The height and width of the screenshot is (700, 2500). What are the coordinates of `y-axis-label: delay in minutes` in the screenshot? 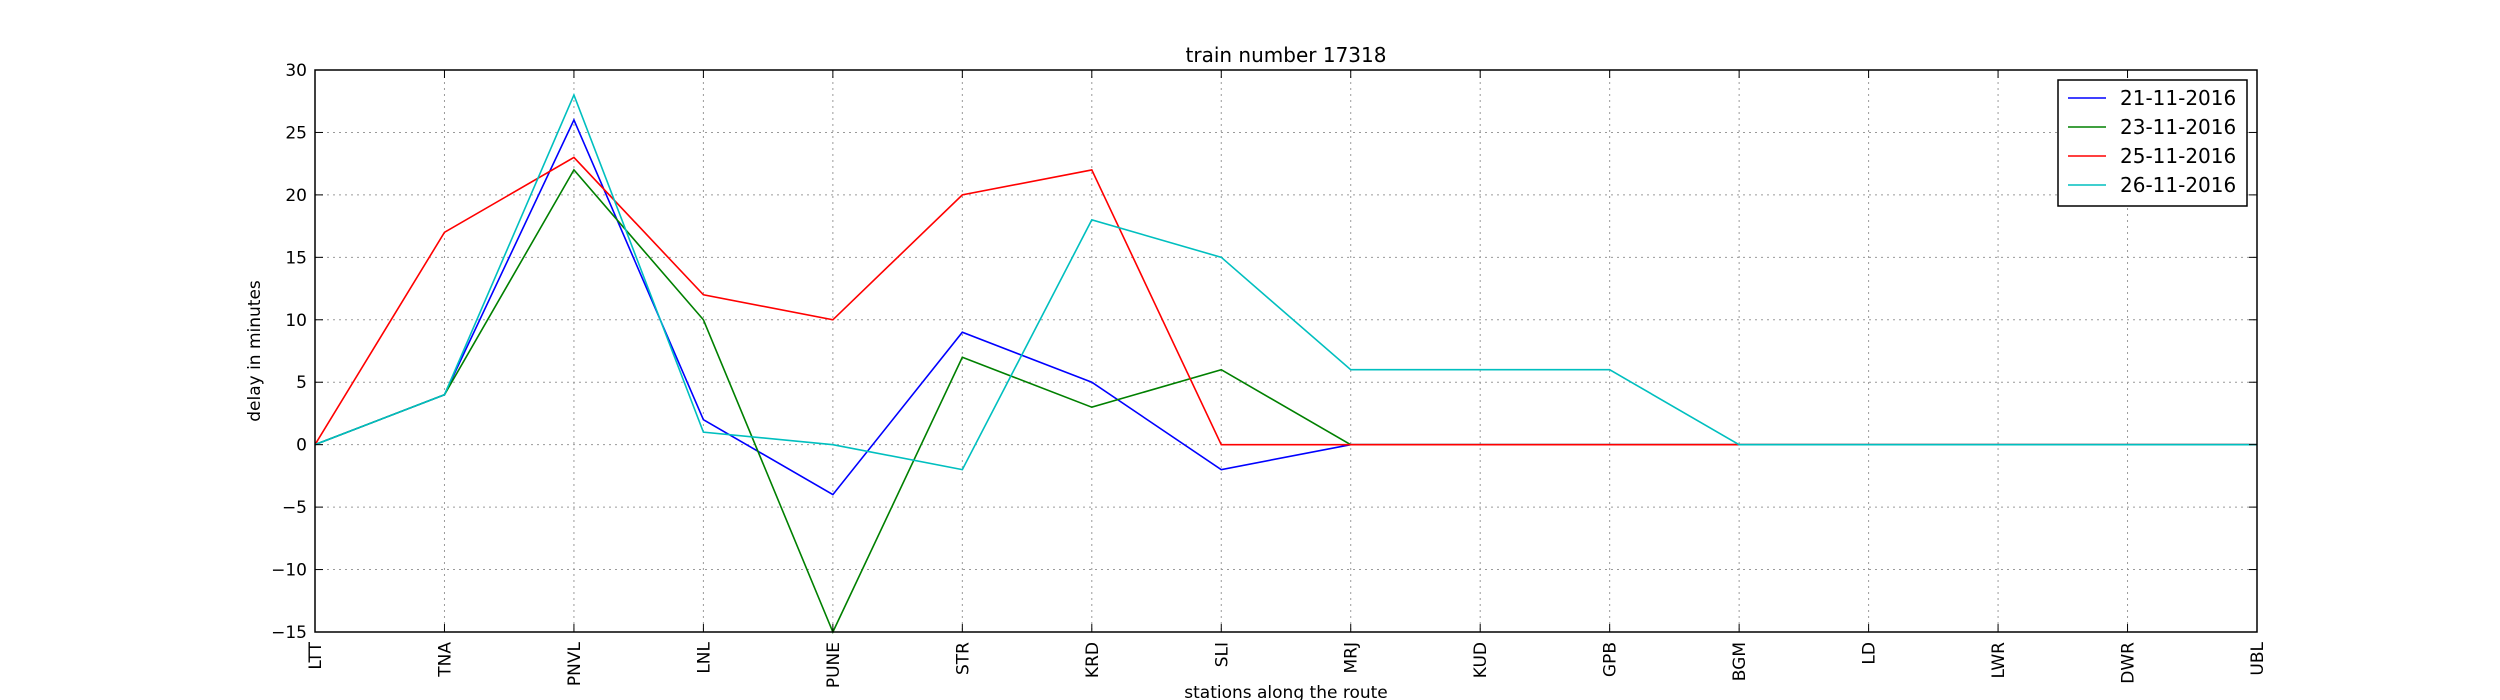 It's located at (255, 351).